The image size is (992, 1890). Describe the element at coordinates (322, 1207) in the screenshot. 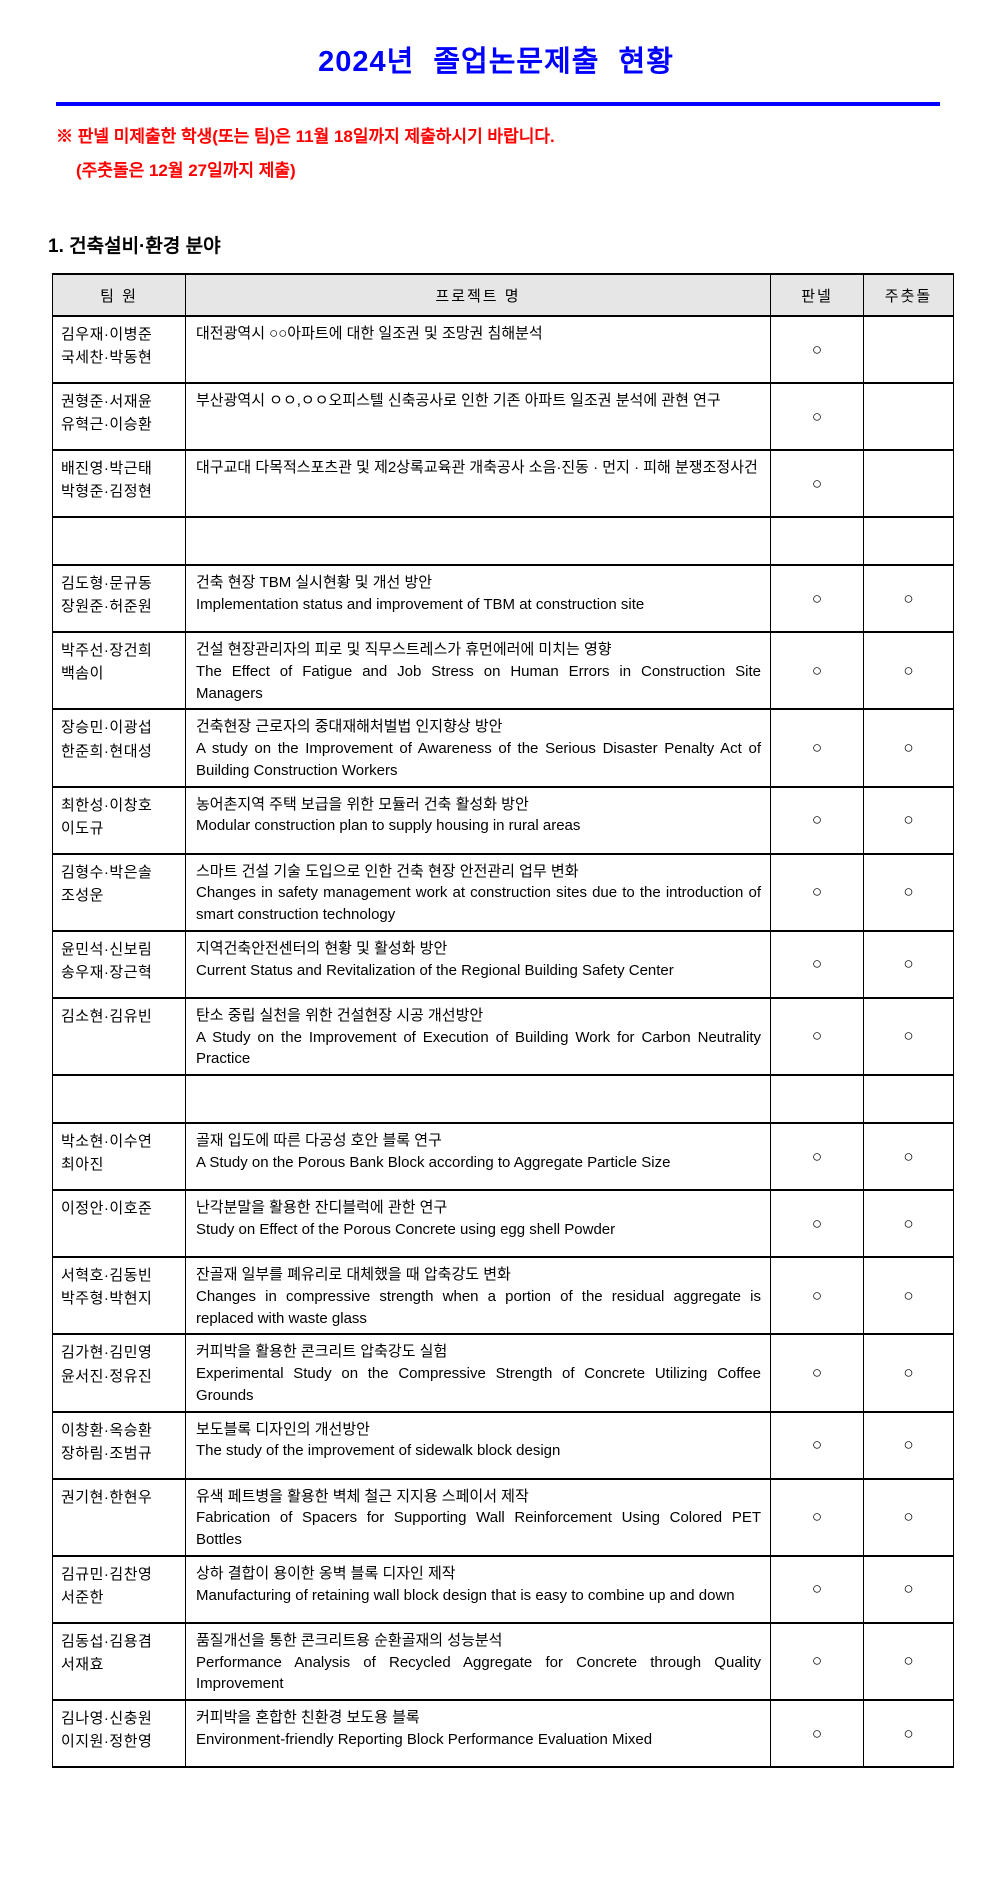

I see `project-title-ko: 난각분말을 활용한 잔디블럭에 관한 연구` at that location.